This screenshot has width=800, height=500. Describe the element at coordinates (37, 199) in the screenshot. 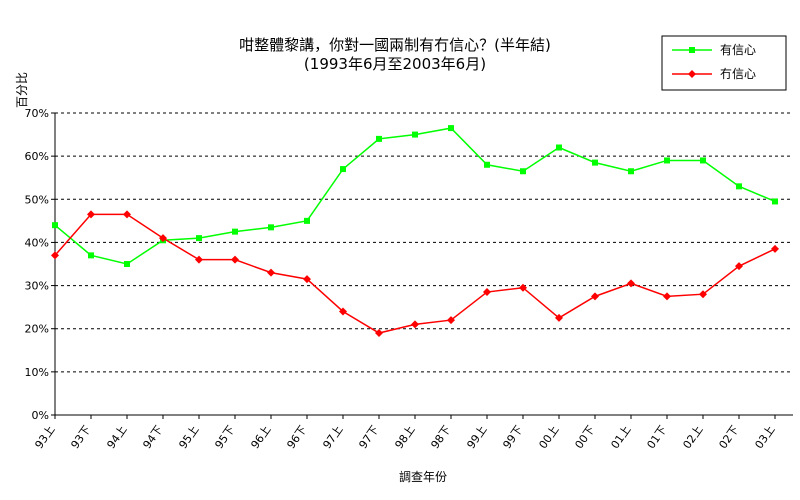

I see `y-tick-label: 50%` at that location.